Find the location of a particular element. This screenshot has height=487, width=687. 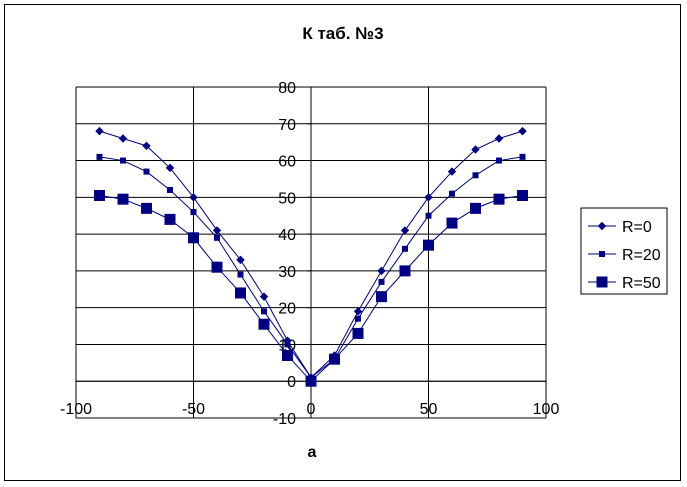

legend-box is located at coordinates (624, 251).